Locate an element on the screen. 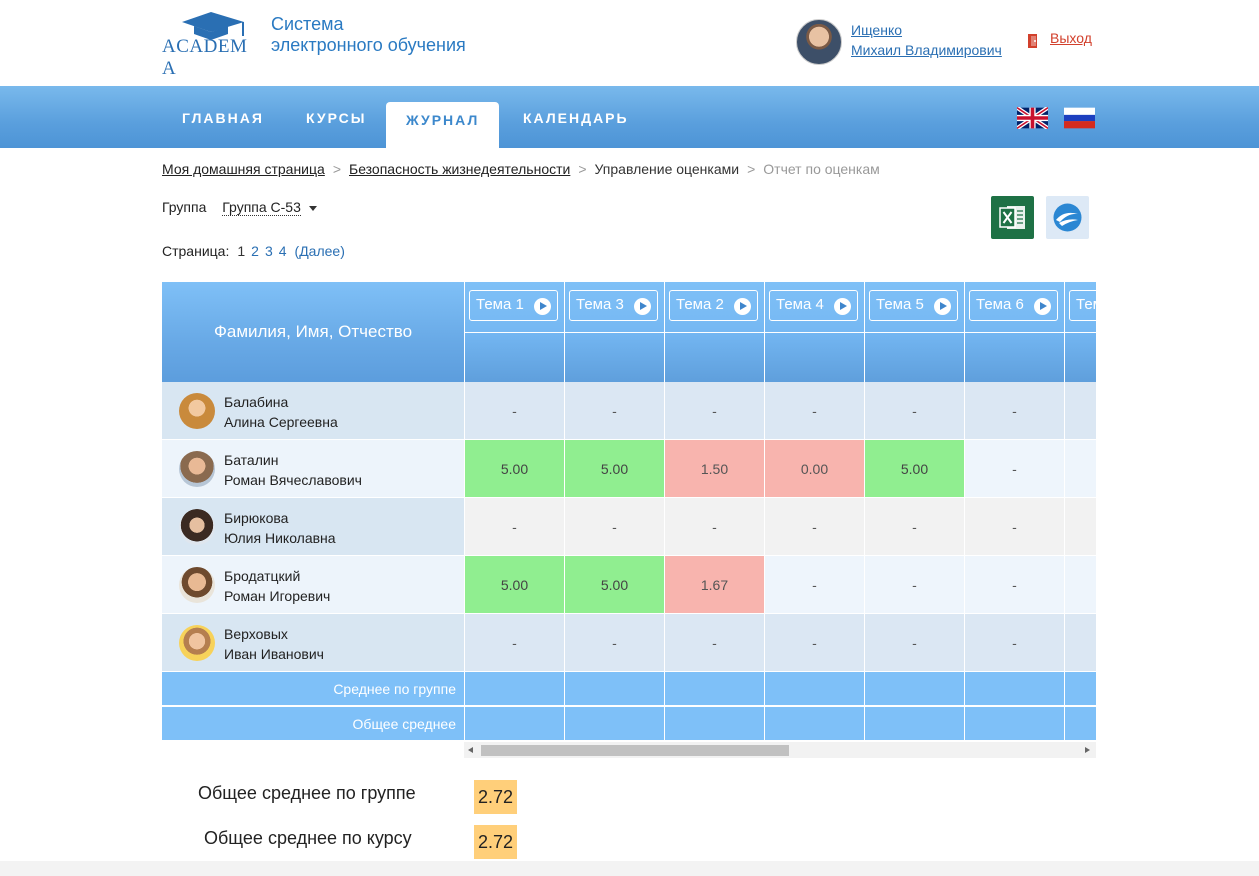 The width and height of the screenshot is (1259, 876). grade-cell: 1.67 is located at coordinates (714, 585).